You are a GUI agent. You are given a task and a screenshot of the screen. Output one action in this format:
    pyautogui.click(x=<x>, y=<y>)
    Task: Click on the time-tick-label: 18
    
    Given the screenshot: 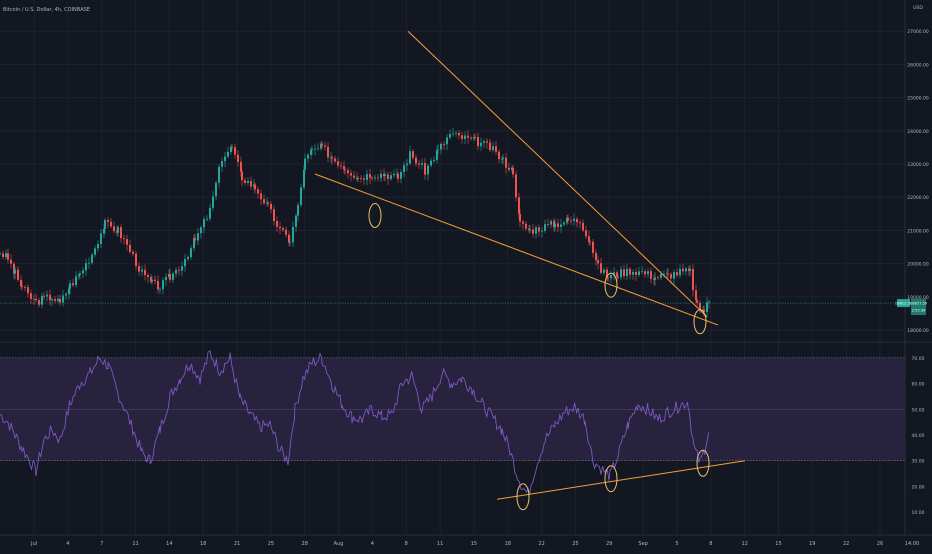 What is the action you would take?
    pyautogui.click(x=508, y=544)
    